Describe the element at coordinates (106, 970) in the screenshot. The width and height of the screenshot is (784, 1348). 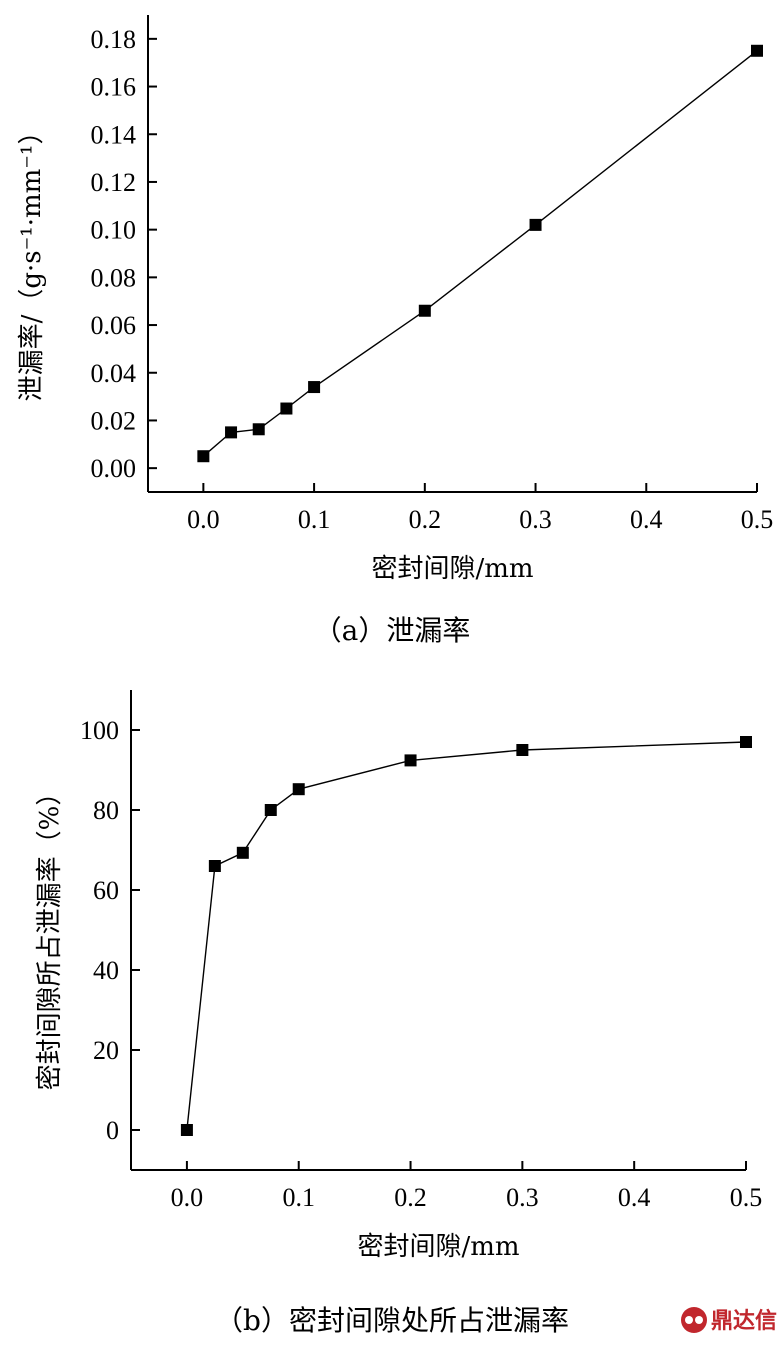
I see `y-tick-label: 40` at that location.